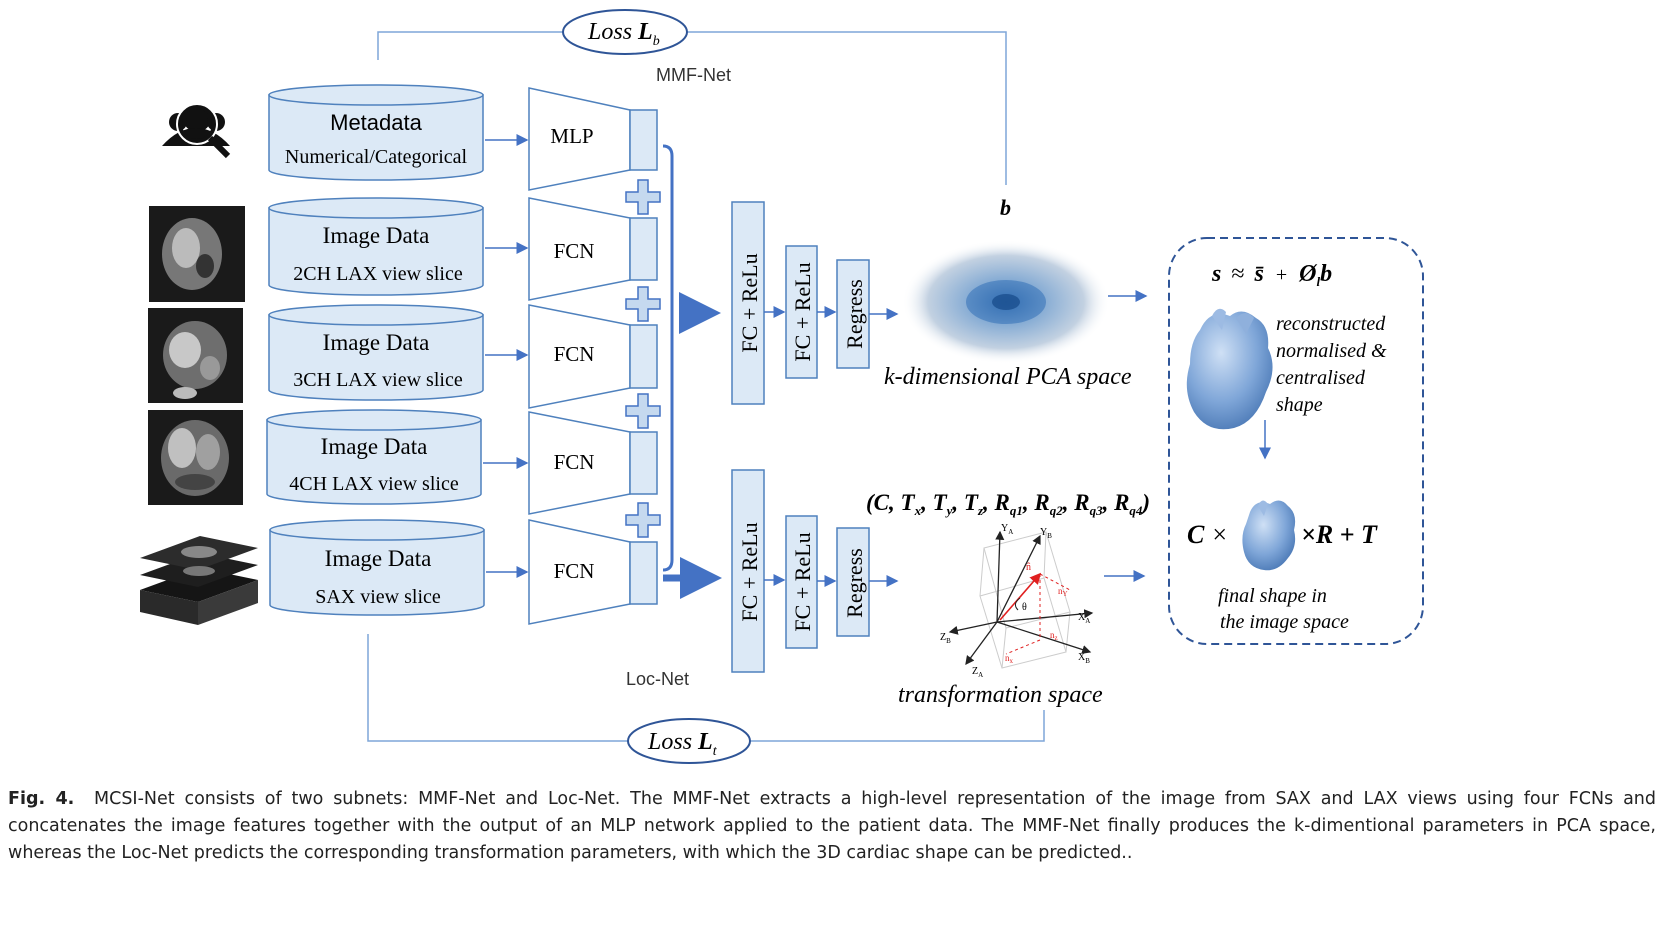  What do you see at coordinates (945, 638) in the screenshot?
I see `svg-text: ZB` at bounding box center [945, 638].